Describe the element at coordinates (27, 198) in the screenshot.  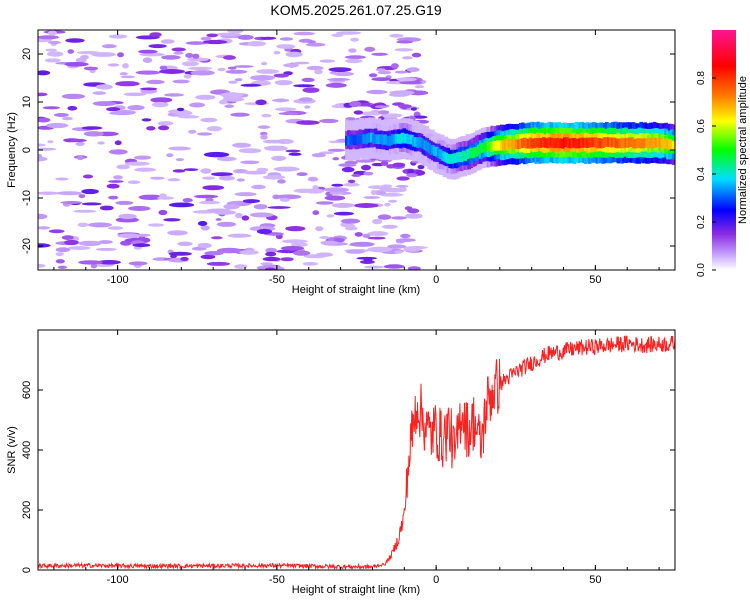
I see `y-tick-label: -10` at that location.